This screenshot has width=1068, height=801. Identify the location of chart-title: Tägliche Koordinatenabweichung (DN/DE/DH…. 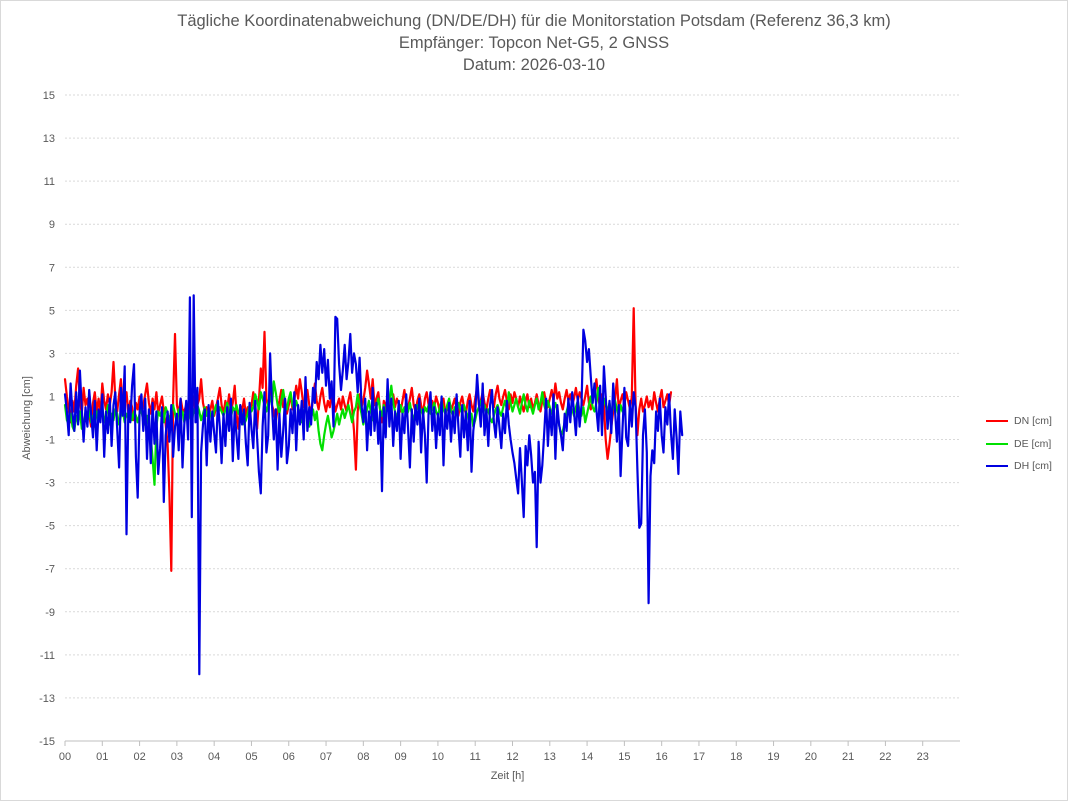
(534, 21).